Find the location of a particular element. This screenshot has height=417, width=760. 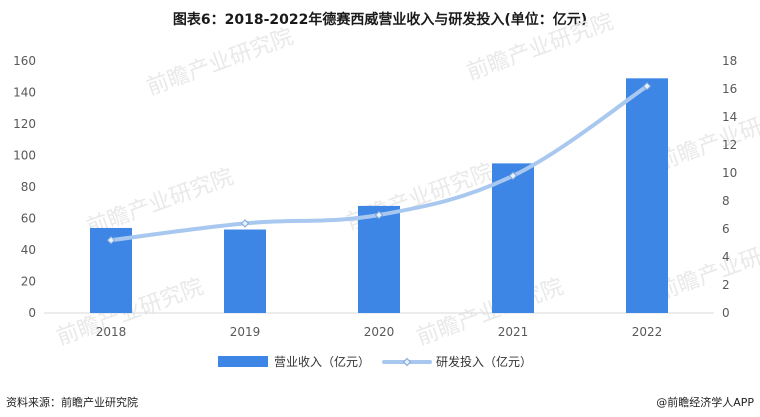

legend-swatch-revenue is located at coordinates (243, 361).